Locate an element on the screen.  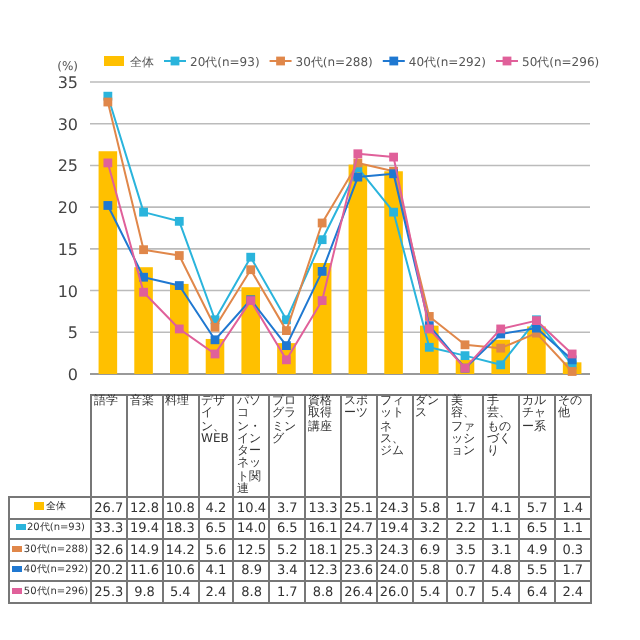
y-tick-label: 20 is located at coordinates (67, 208).